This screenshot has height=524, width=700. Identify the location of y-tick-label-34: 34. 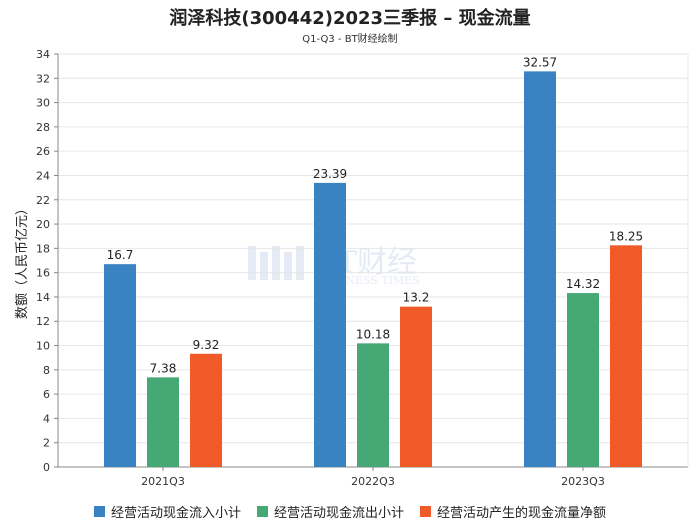
(43, 54).